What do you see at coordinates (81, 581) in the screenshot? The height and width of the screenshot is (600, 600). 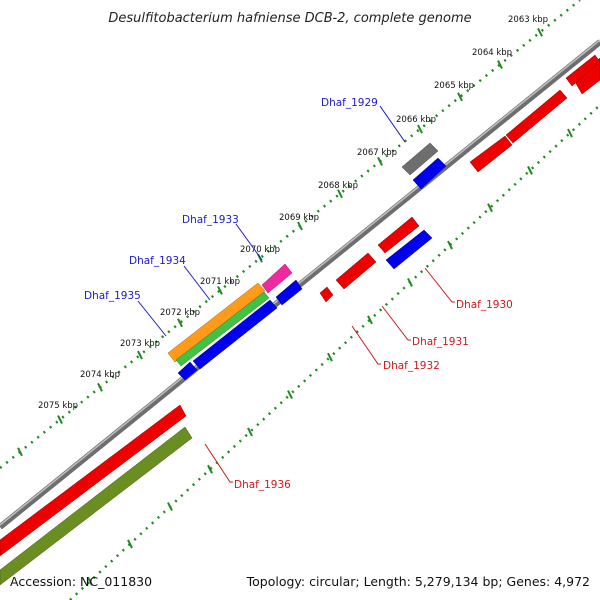 I see `accession-text: Accession: NC_011830` at bounding box center [81, 581].